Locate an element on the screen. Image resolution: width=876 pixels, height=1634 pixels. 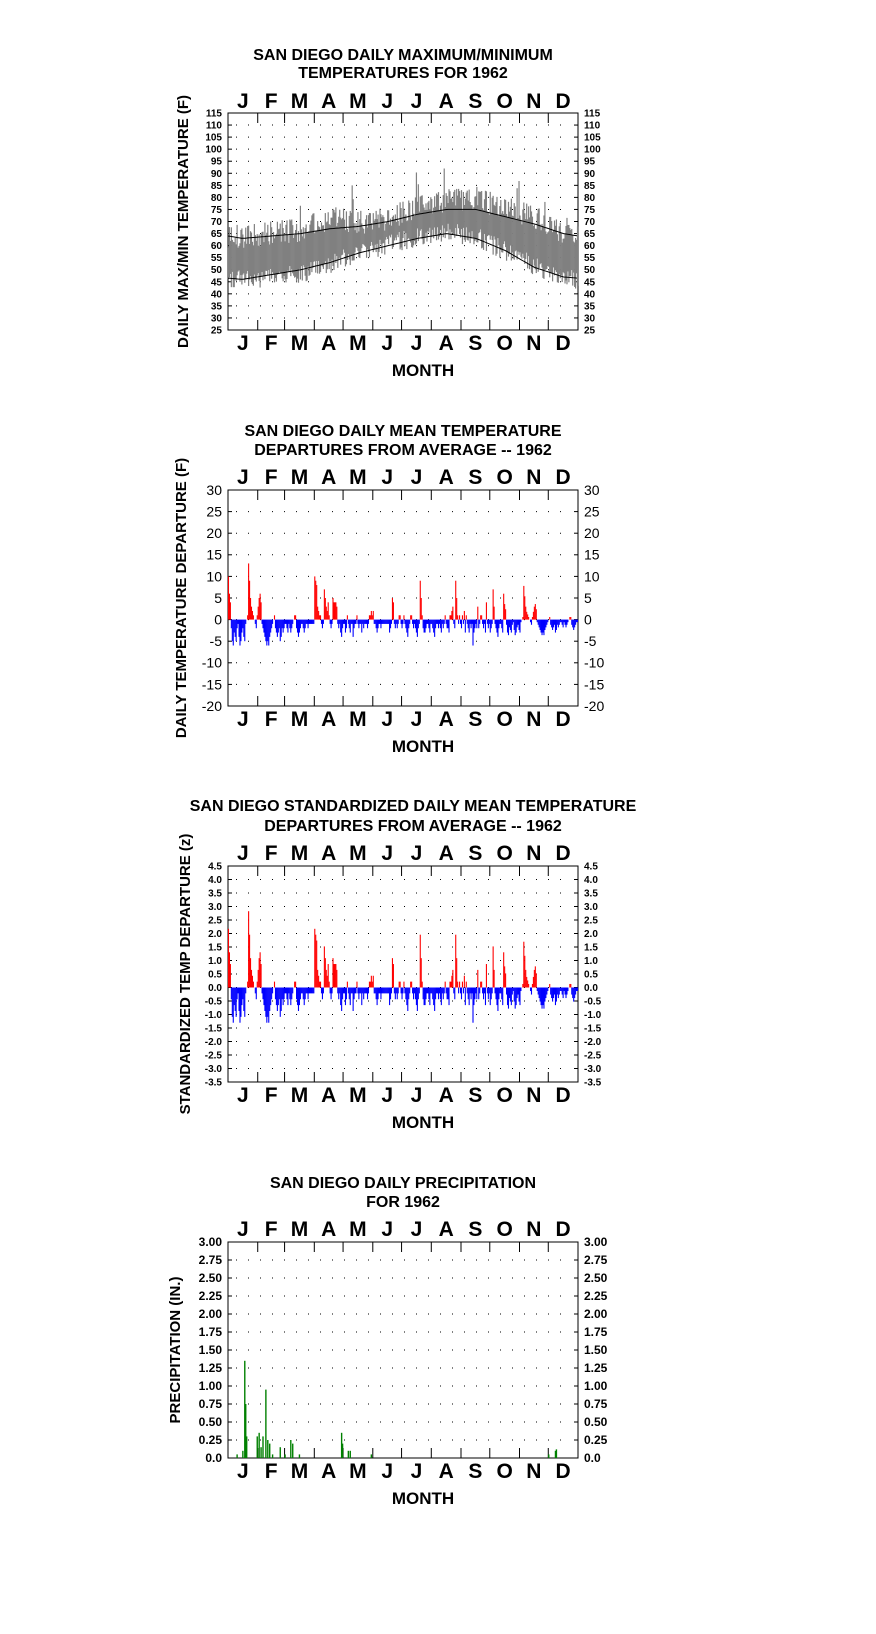
y-tick-label-right: 40 is located at coordinates (590, 294).